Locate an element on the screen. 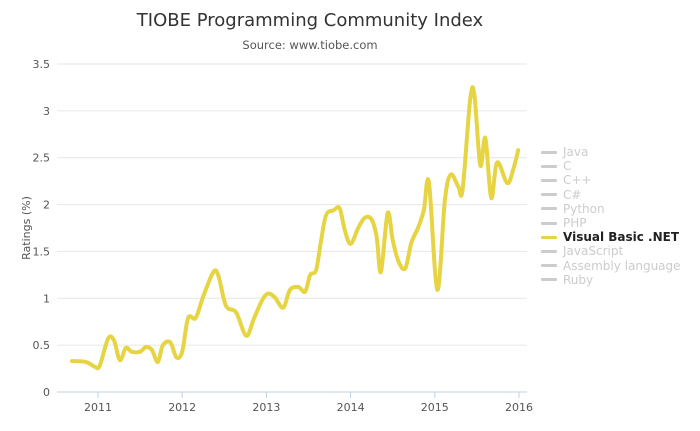 This screenshot has width=700, height=431. x-tick-label: 2013 is located at coordinates (266, 407).